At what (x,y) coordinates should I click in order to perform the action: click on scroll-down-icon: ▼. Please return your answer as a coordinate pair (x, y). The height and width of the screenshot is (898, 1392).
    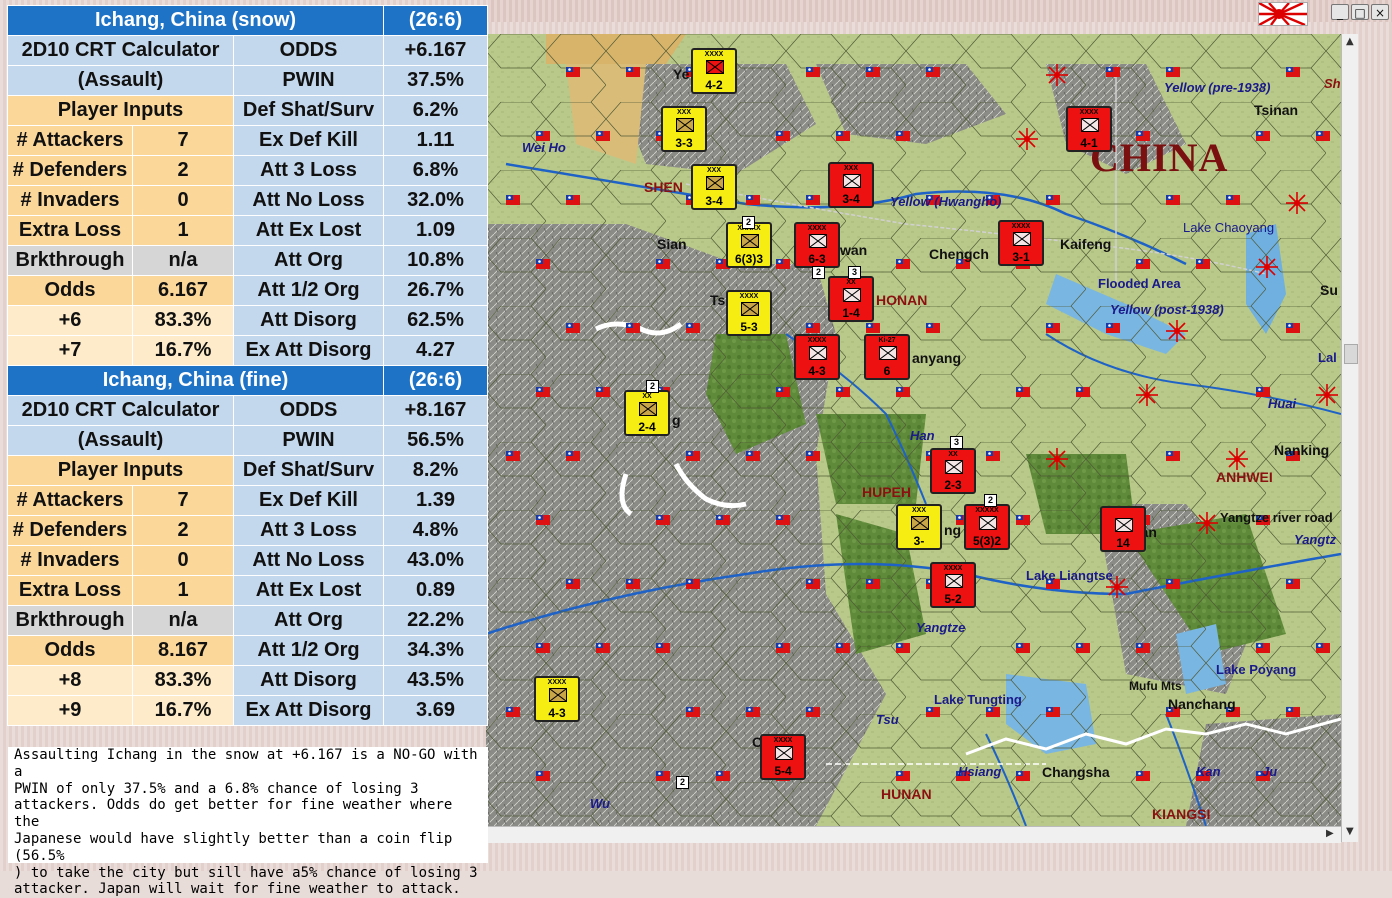
    Looking at the image, I should click on (1350, 831).